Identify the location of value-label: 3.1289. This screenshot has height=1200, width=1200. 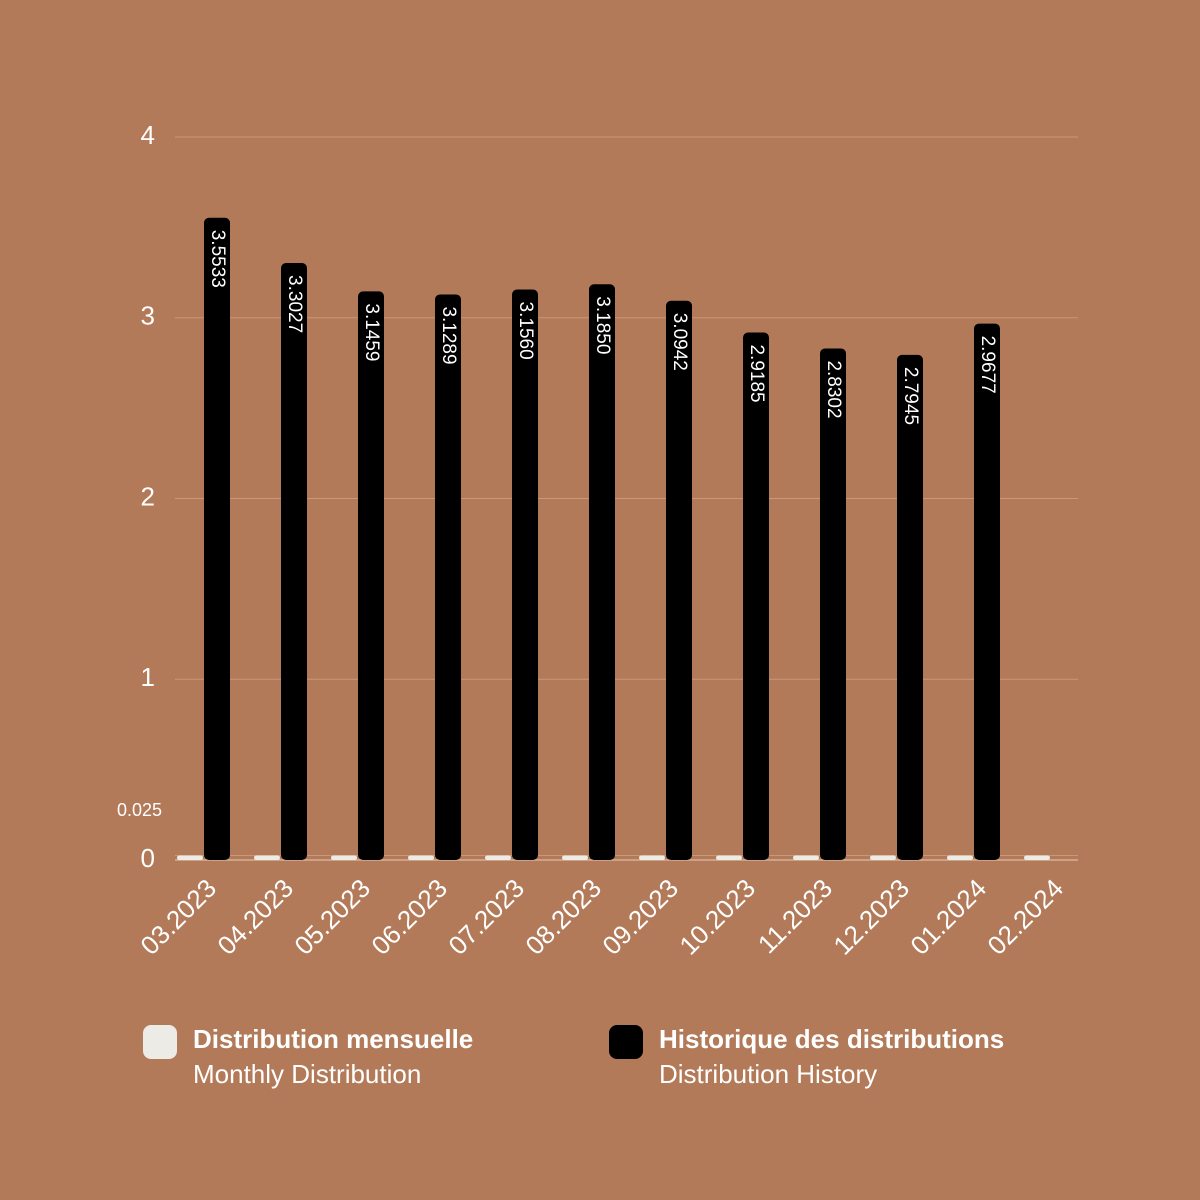
(448, 335).